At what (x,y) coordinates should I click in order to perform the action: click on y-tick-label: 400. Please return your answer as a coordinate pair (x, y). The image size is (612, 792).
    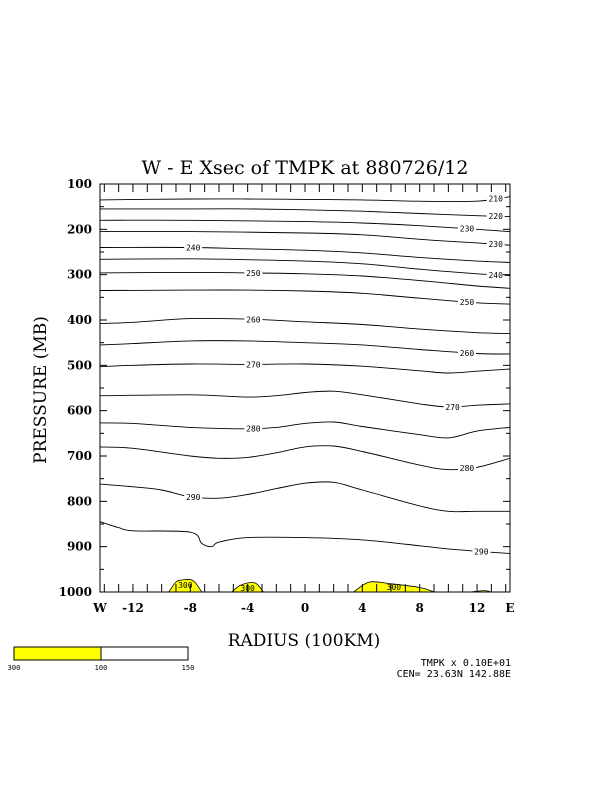
    Looking at the image, I should click on (79, 320).